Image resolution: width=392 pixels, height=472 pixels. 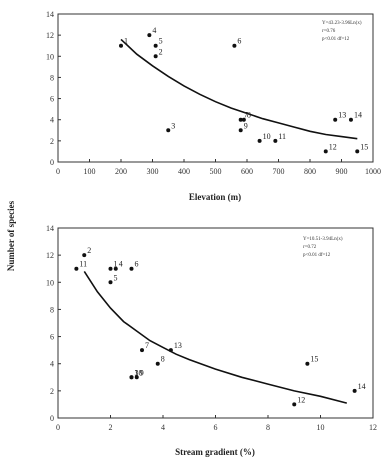 I want to click on x-tick-label: 800, so click(x=310, y=171).